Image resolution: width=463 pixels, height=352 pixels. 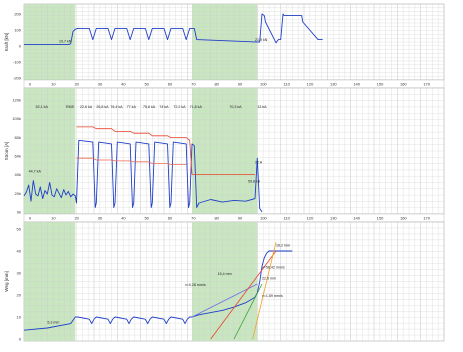 What do you see at coordinates (273, 268) in the screenshot?
I see `annotation-label: v=56,42 mm/s` at bounding box center [273, 268].